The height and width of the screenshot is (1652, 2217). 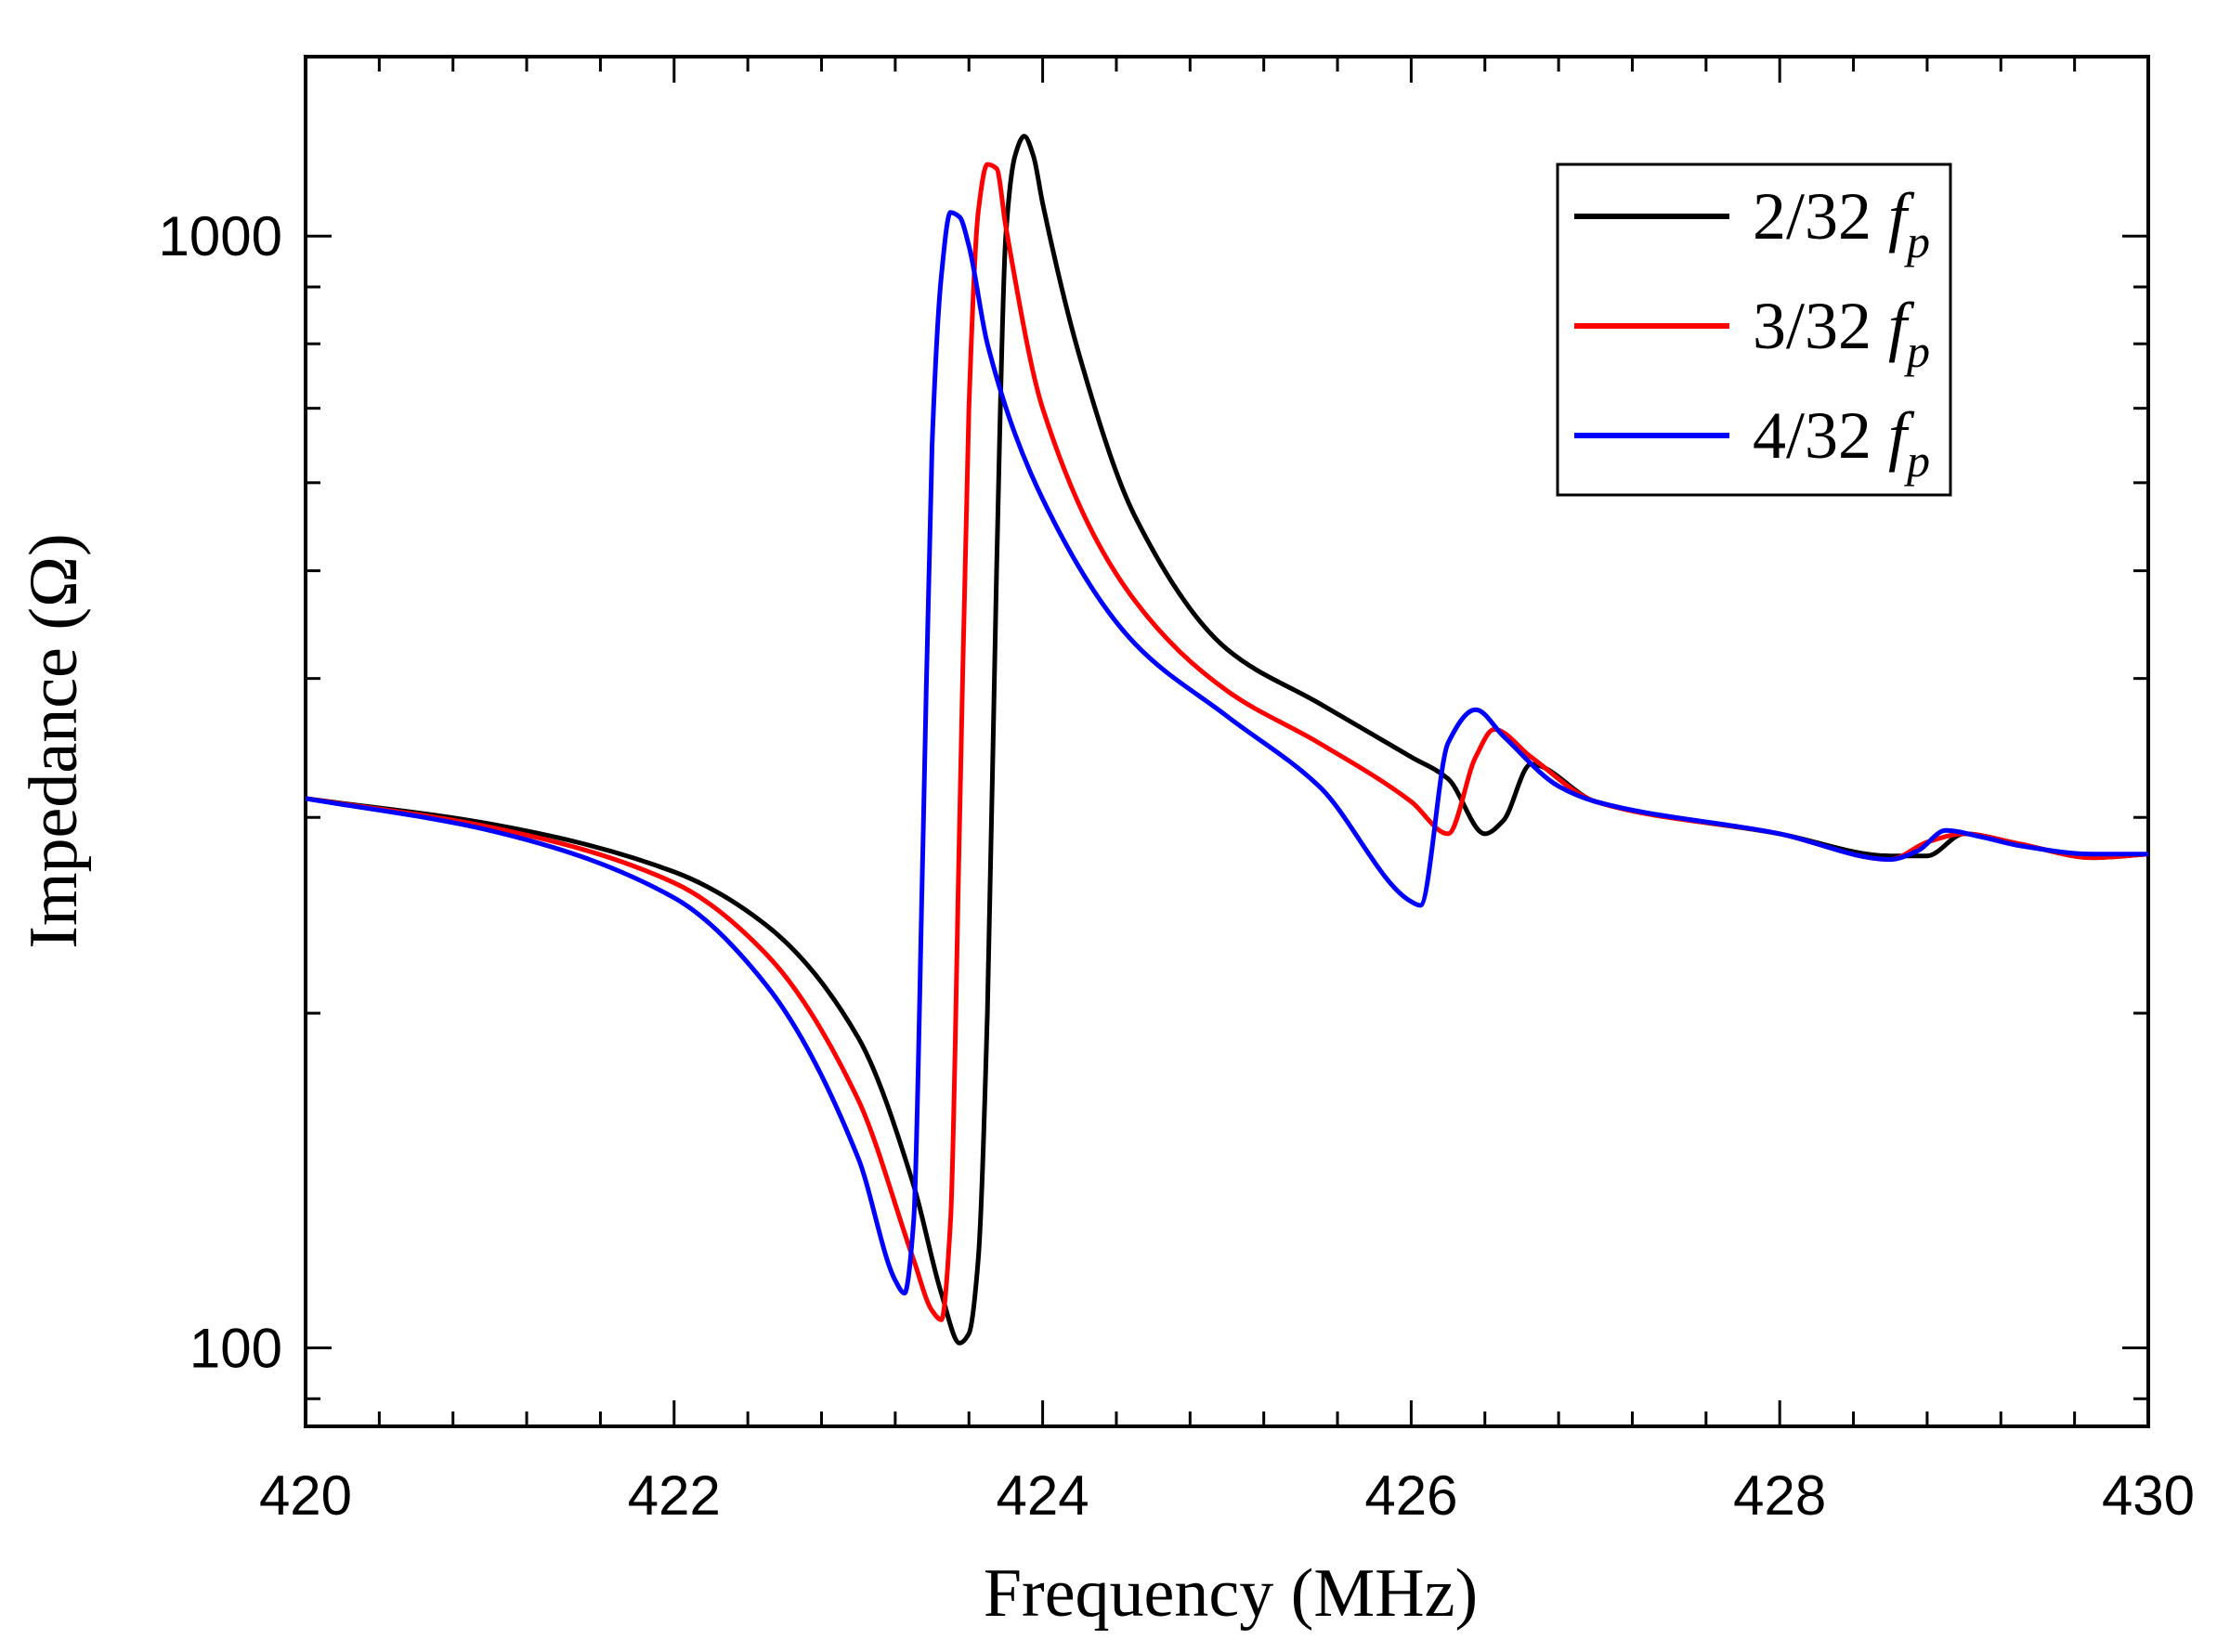 What do you see at coordinates (305, 1496) in the screenshot?
I see `x-tick-label: 420` at bounding box center [305, 1496].